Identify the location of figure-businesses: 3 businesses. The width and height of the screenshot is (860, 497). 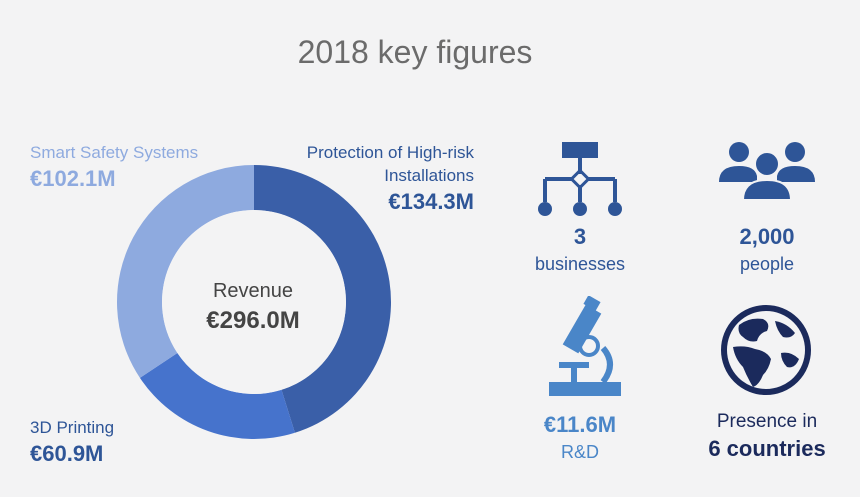
(580, 249).